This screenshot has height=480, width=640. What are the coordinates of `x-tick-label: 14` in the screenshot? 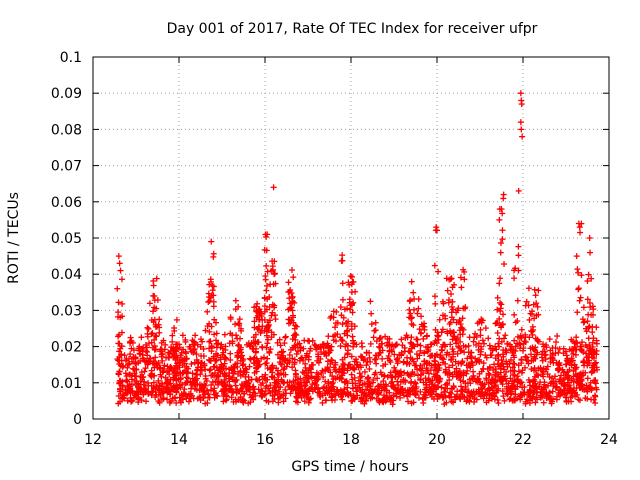 It's located at (179, 440).